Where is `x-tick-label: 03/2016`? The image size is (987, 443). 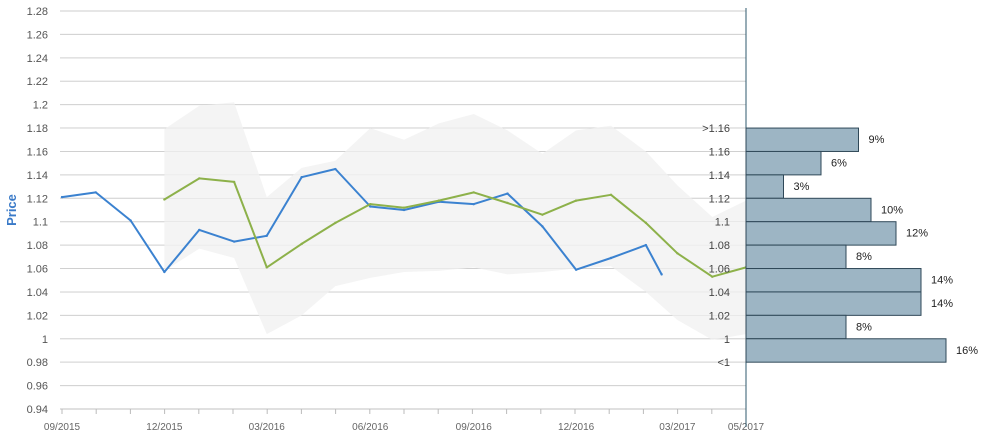 x-tick-label: 03/2016 is located at coordinates (267, 427).